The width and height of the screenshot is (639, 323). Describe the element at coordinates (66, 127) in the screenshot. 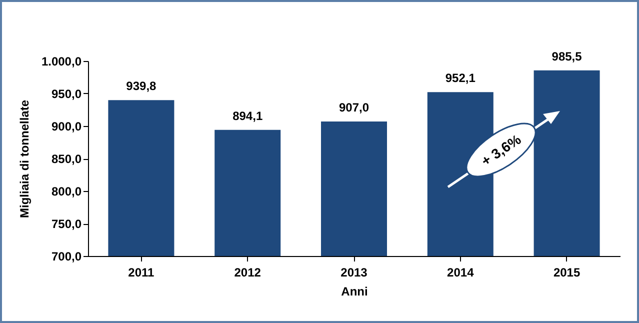

I see `y-tick-label: 900,0` at that location.